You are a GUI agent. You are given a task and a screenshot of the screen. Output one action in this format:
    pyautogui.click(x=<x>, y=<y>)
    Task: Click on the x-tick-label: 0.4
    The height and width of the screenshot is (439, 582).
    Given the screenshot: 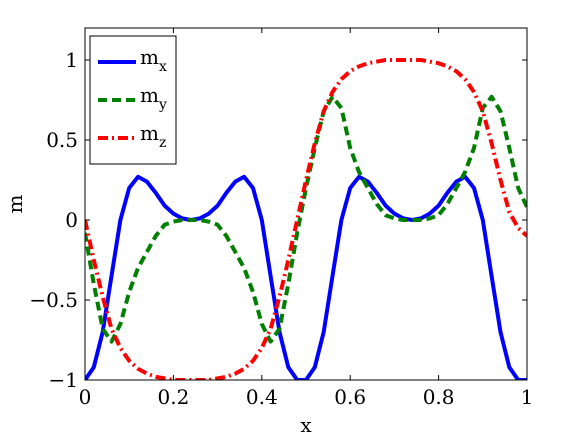 What is the action you would take?
    pyautogui.click(x=262, y=397)
    